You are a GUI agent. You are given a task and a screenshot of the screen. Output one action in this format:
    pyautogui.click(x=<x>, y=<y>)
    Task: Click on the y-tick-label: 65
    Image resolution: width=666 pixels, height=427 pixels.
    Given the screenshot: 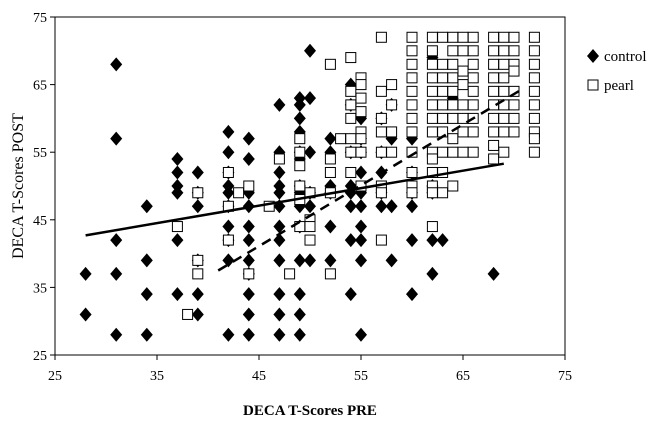 What is the action you would take?
    pyautogui.click(x=40, y=86)
    